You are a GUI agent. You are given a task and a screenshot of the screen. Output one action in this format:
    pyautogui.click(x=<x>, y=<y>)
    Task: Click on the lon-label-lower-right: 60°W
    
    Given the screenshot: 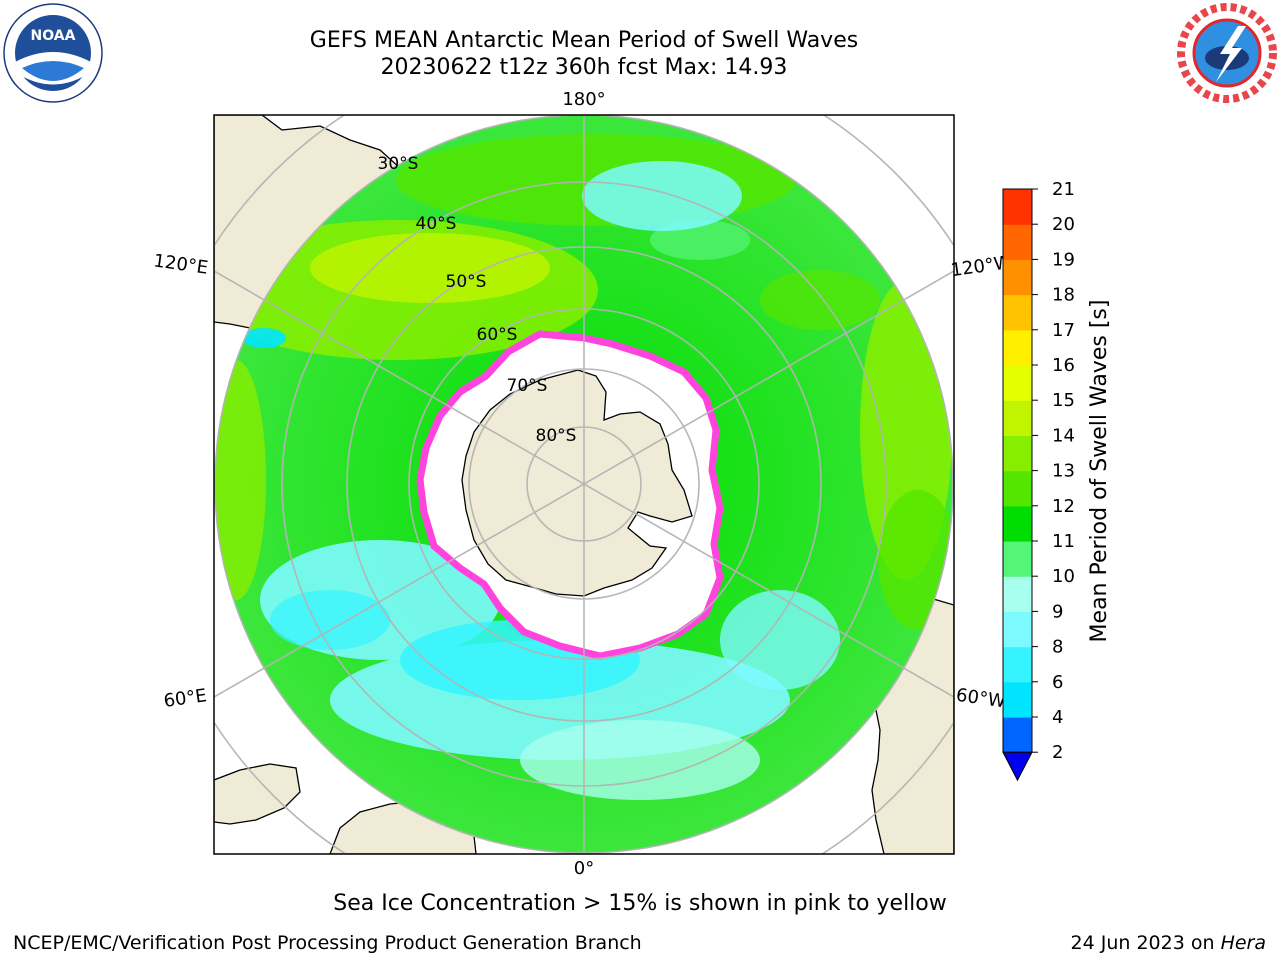 What is the action you would take?
    pyautogui.click(x=981, y=699)
    